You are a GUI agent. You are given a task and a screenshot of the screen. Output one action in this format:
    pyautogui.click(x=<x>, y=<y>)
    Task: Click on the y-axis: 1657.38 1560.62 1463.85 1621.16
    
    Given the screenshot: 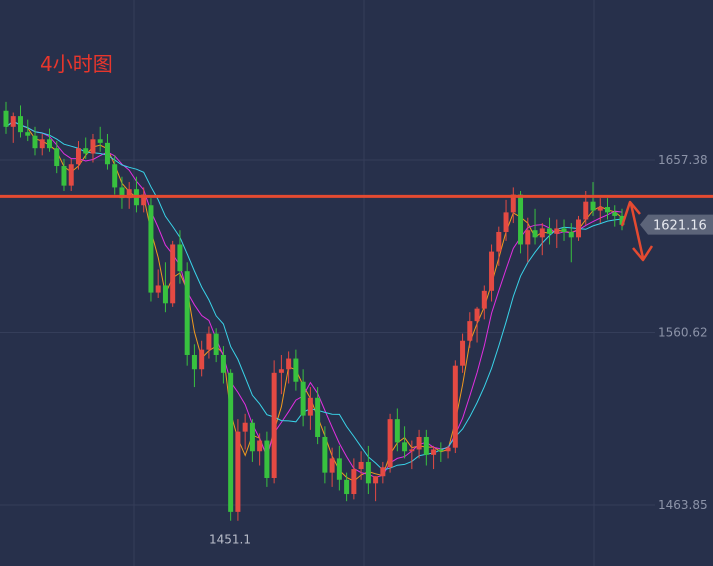 What is the action you would take?
    pyautogui.click(x=676, y=332)
    